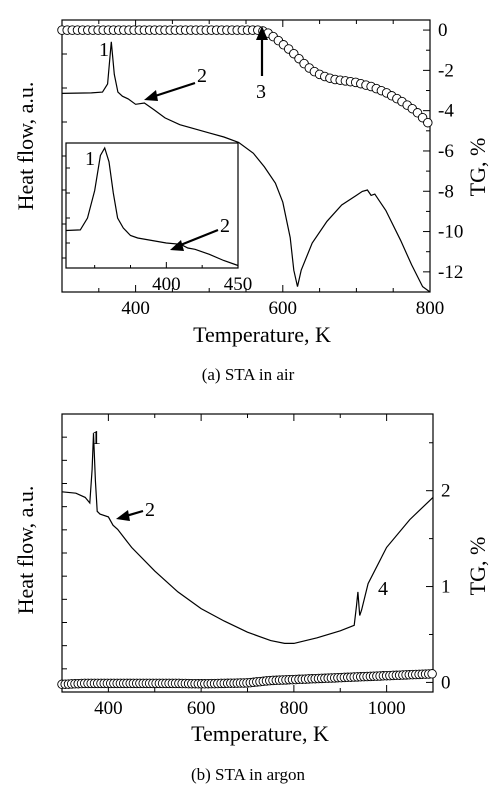 The width and height of the screenshot is (497, 792). Describe the element at coordinates (248, 774) in the screenshot. I see `panel-b-caption: (b) STA in argon` at that location.